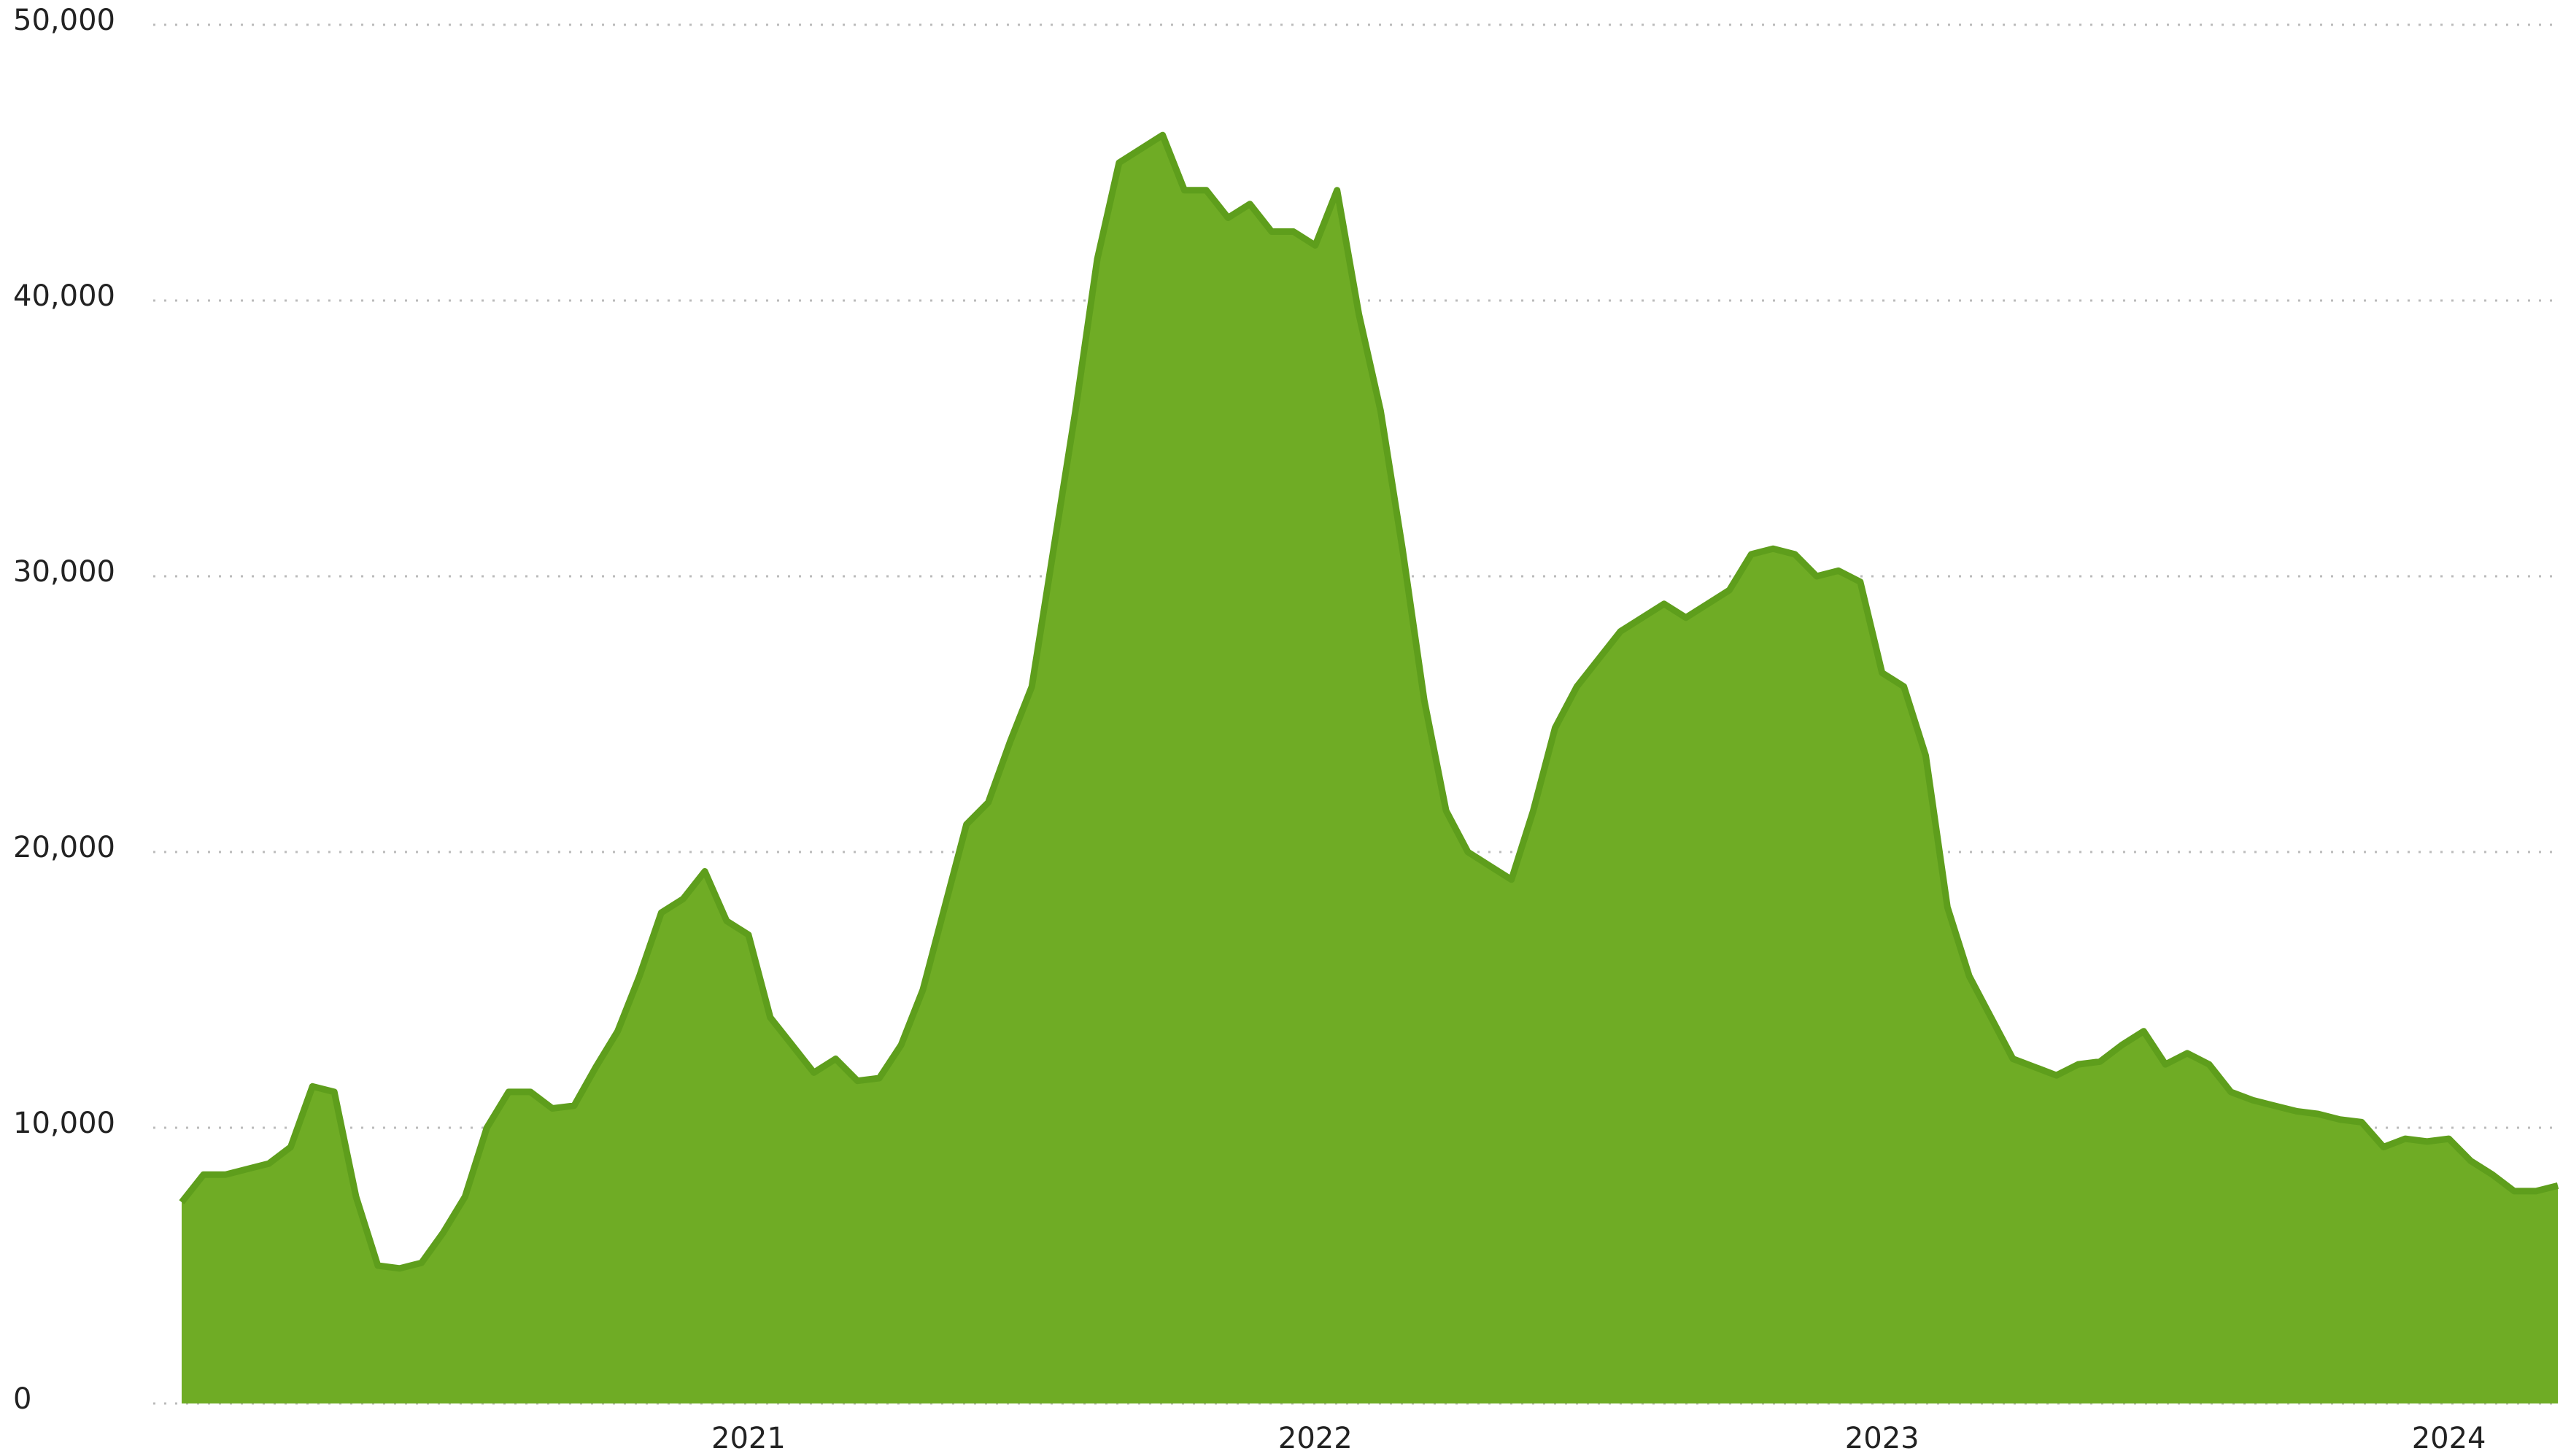 This screenshot has width=2571, height=1456. What do you see at coordinates (22, 1399) in the screenshot?
I see `y-tick-label: 0` at bounding box center [22, 1399].